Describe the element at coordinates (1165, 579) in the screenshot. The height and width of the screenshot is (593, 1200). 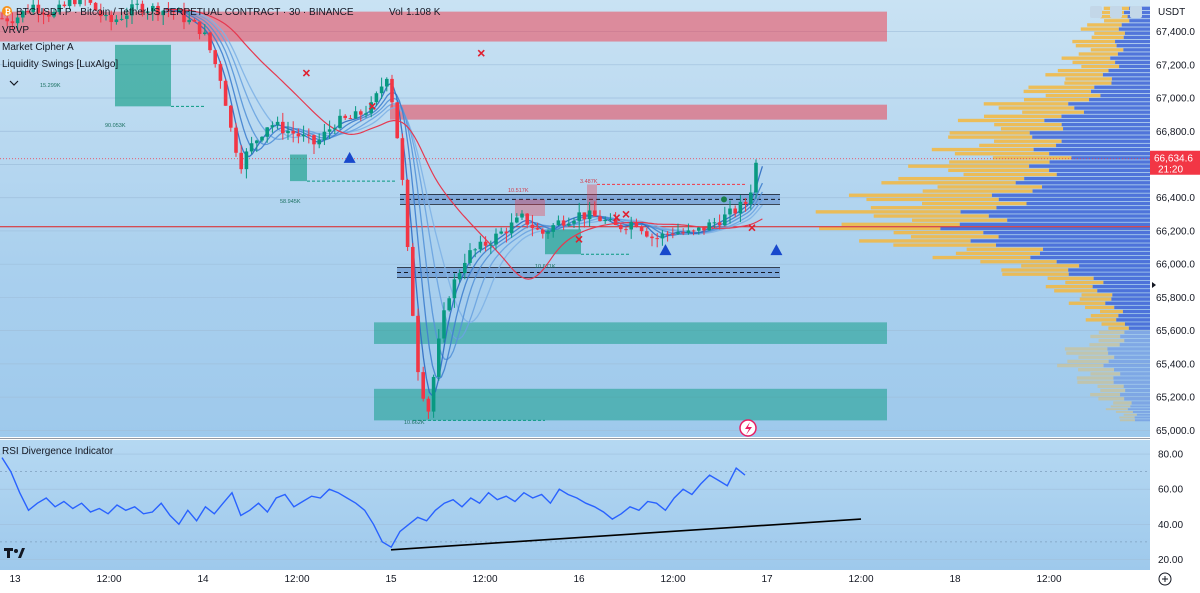
I see `goto-realtime-icon` at that location.